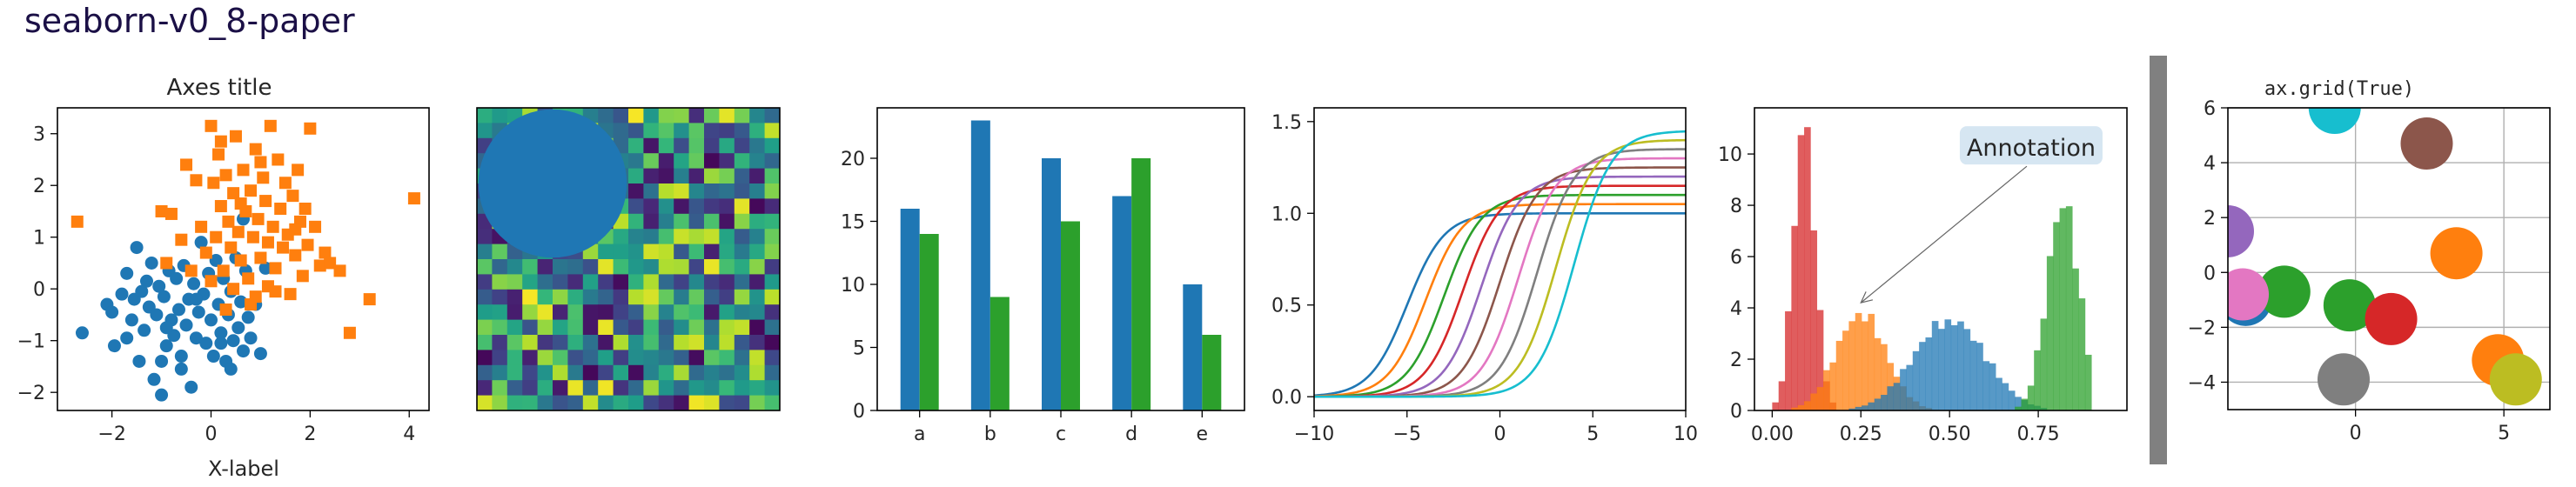 Image resolution: width=2576 pixels, height=487 pixels. Describe the element at coordinates (1203, 434) in the screenshot. I see `x-tick-label: e` at that location.